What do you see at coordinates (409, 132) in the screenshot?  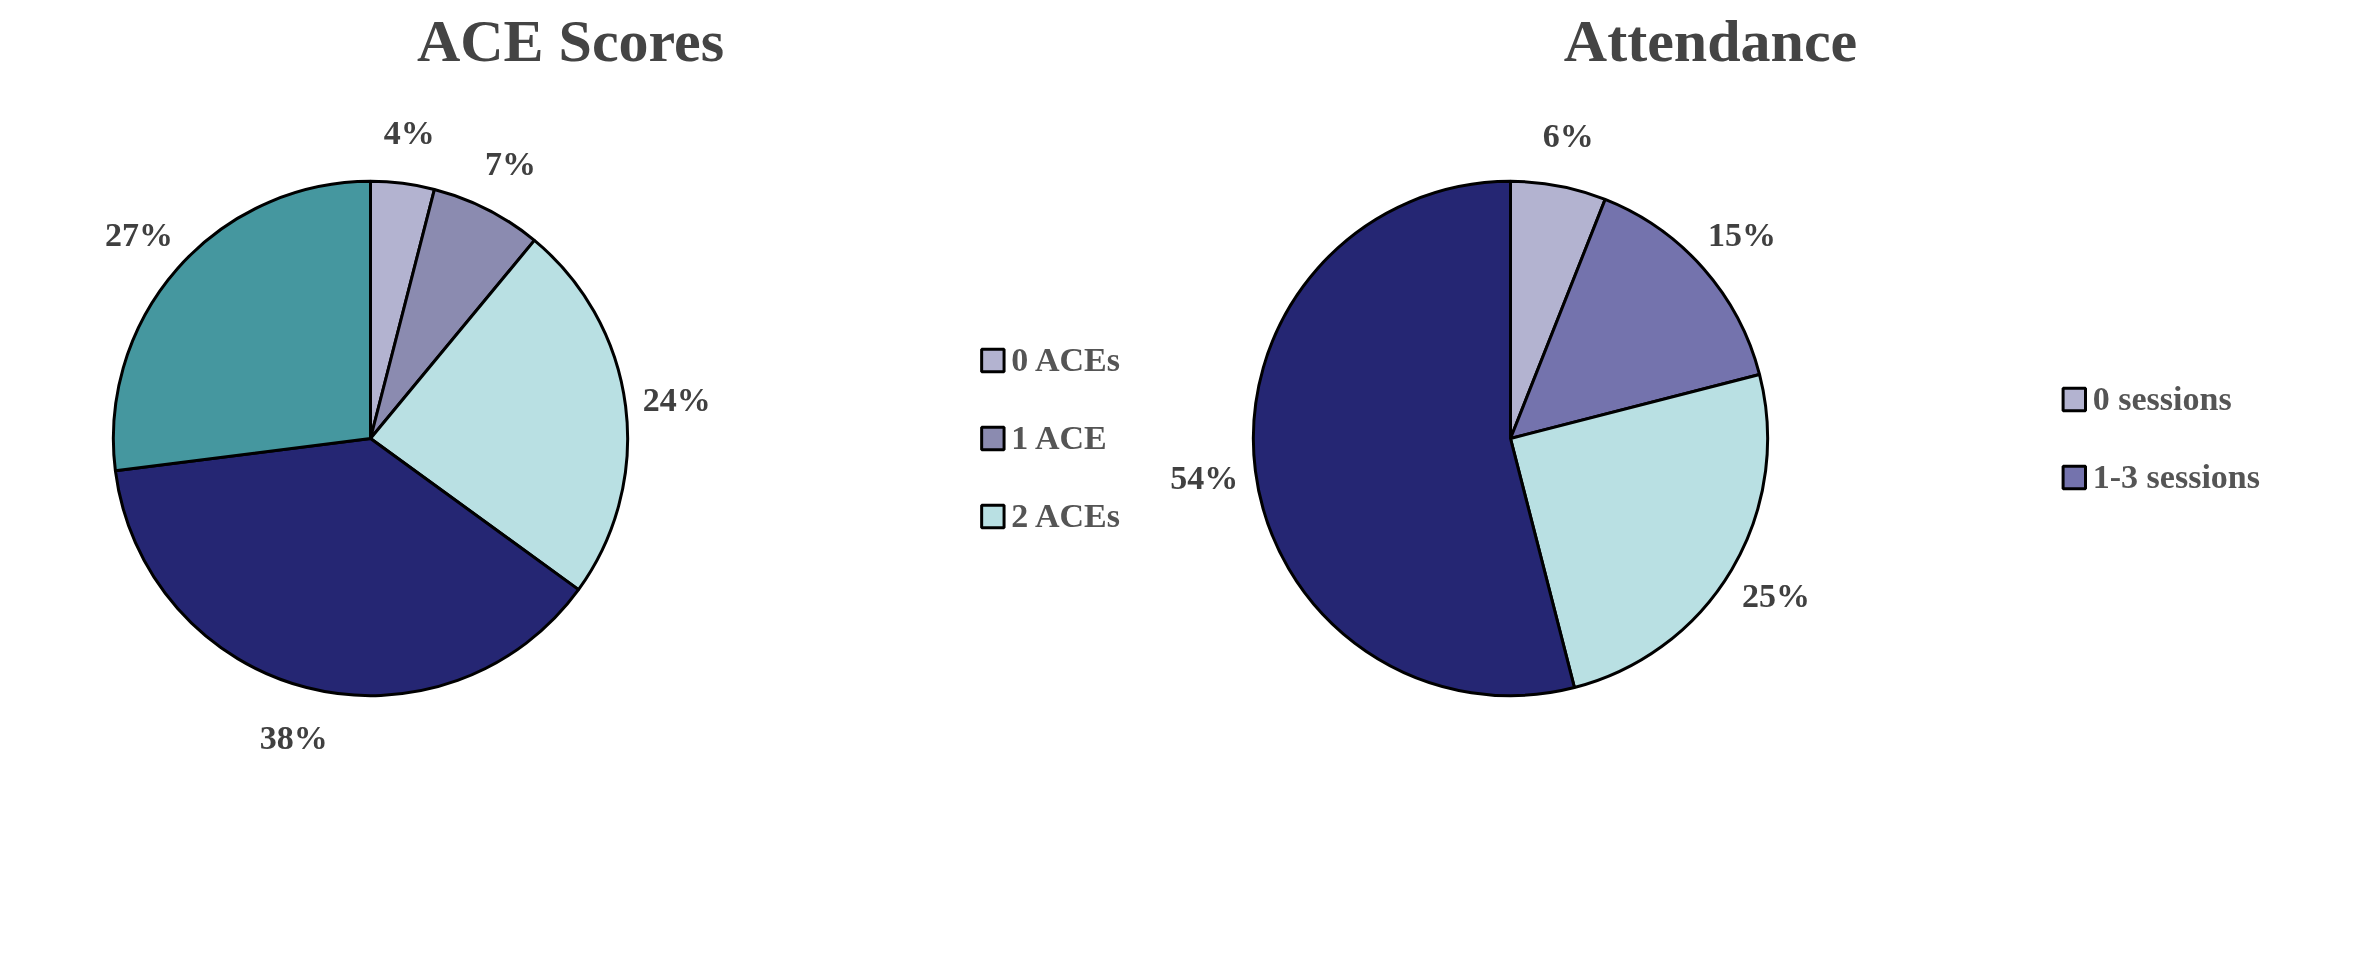 I see `data-label: 4%` at bounding box center [409, 132].